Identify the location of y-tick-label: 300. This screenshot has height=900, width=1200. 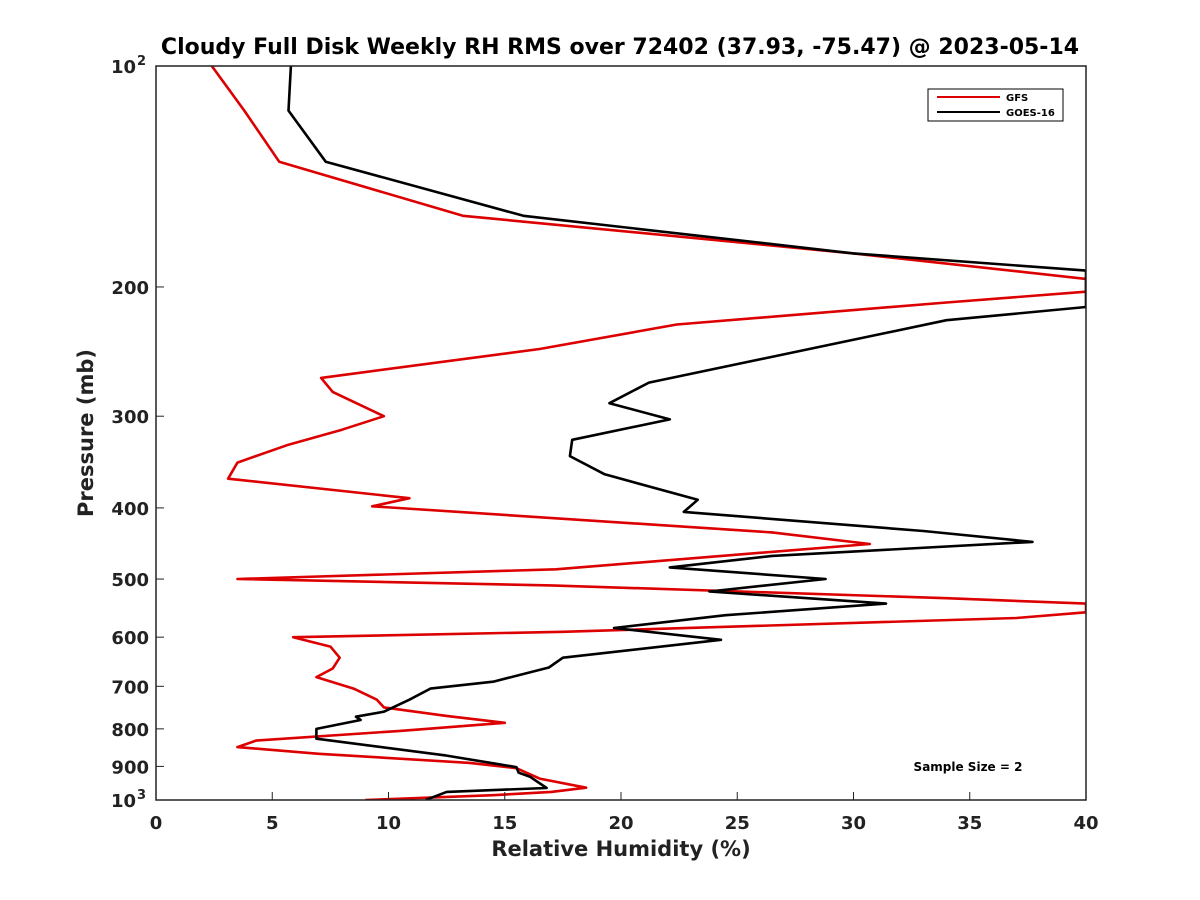
(130, 417).